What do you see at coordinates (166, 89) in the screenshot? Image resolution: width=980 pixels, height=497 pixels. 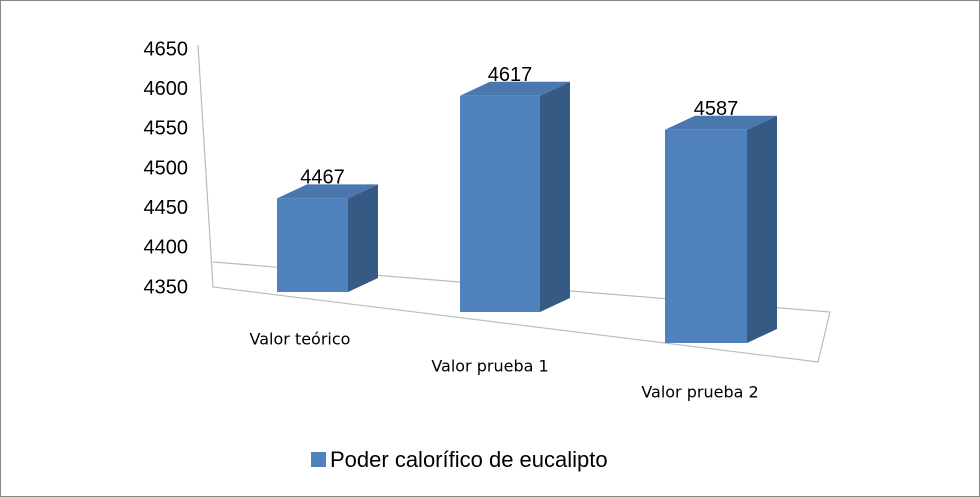 I see `y-tick-label: 4600` at bounding box center [166, 89].